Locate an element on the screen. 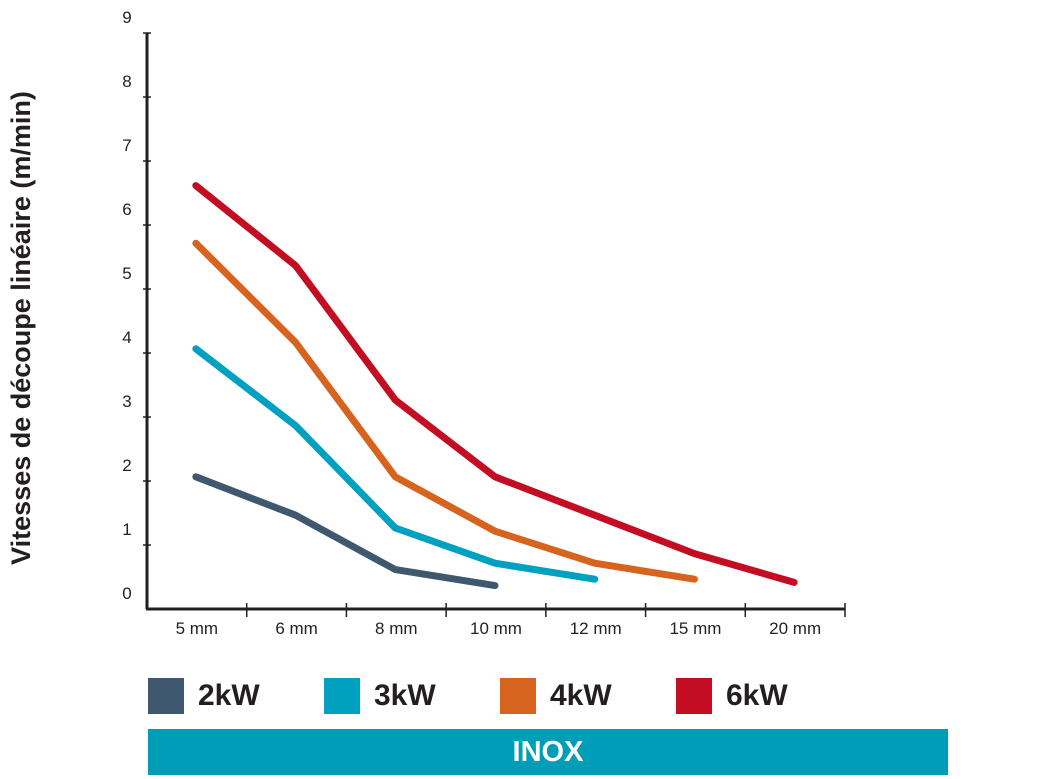 Image resolution: width=1039 pixels, height=779 pixels. x-tick-label: 15 mm is located at coordinates (695, 628).